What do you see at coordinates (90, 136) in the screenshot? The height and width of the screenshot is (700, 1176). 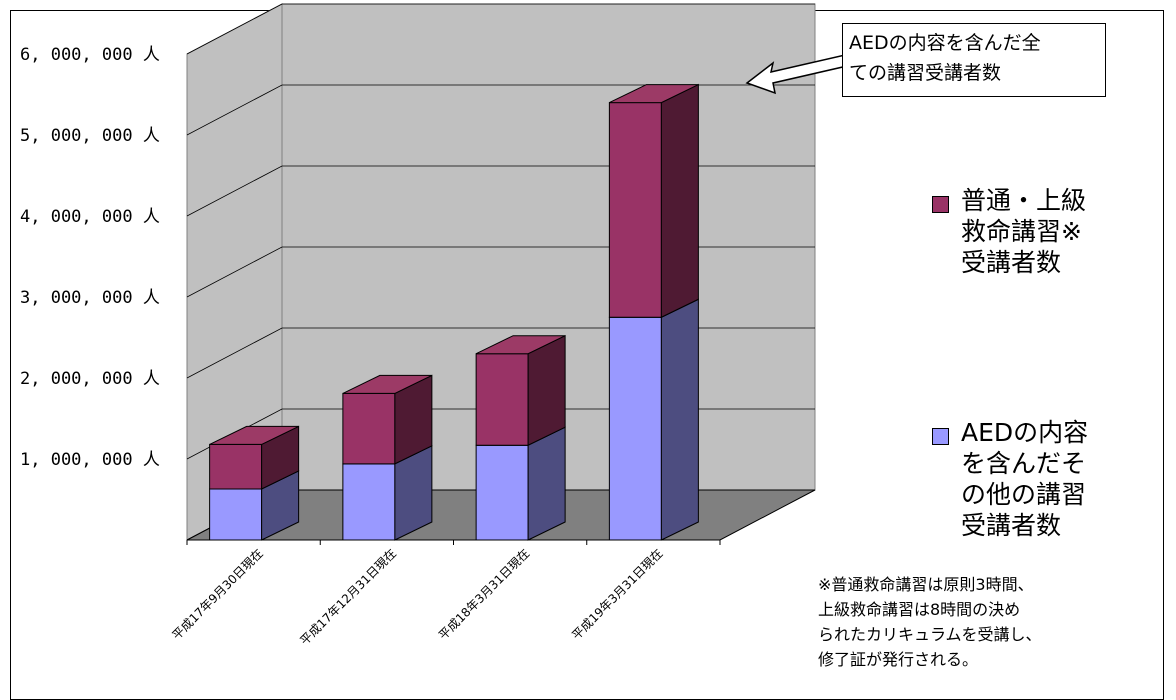 I see `y-tick-label: 5, 000, 000 人` at bounding box center [90, 136].